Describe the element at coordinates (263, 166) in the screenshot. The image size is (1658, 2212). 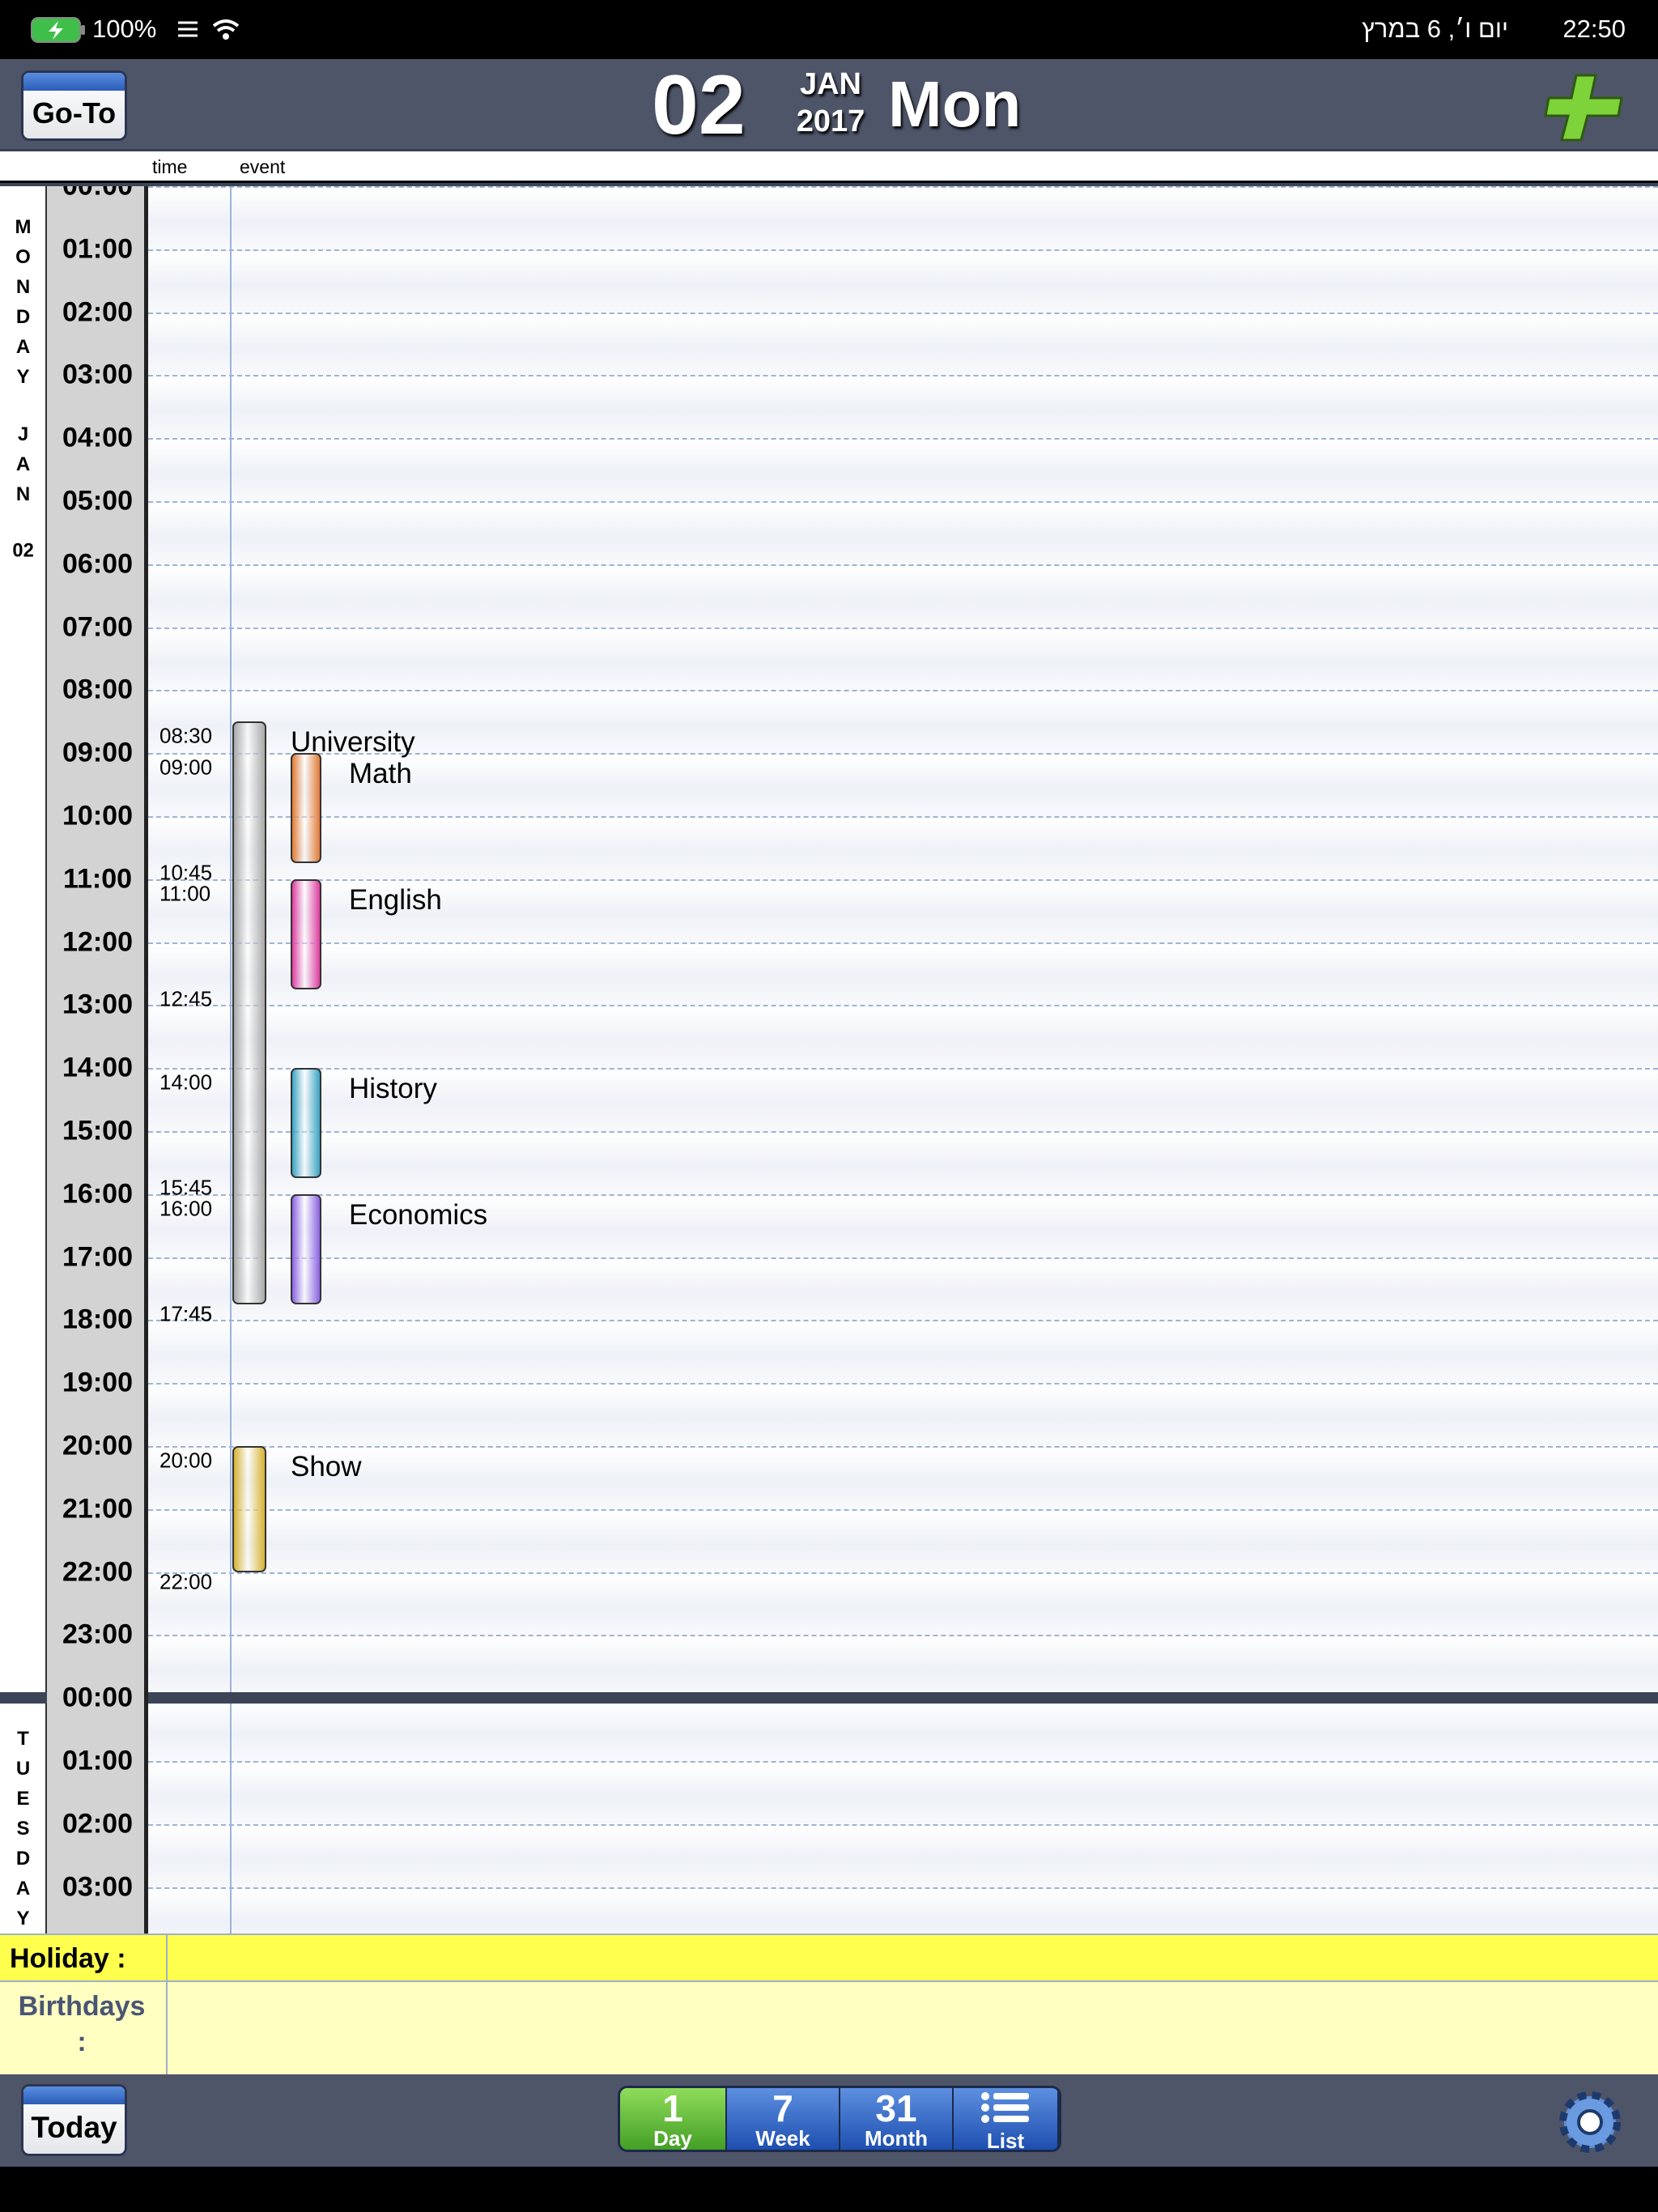
I see `event-column-title: event` at that location.